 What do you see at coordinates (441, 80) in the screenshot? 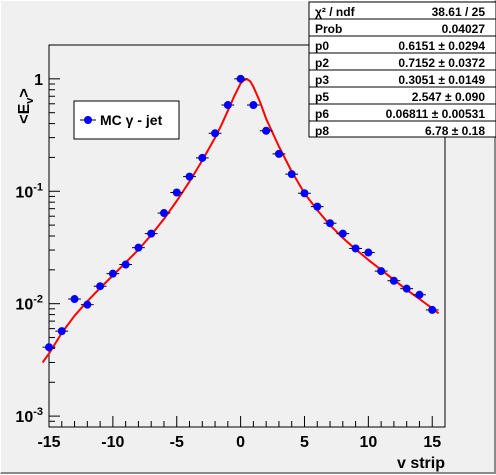
I see `stats-value: 0.3051 ± 0.0149` at bounding box center [441, 80].